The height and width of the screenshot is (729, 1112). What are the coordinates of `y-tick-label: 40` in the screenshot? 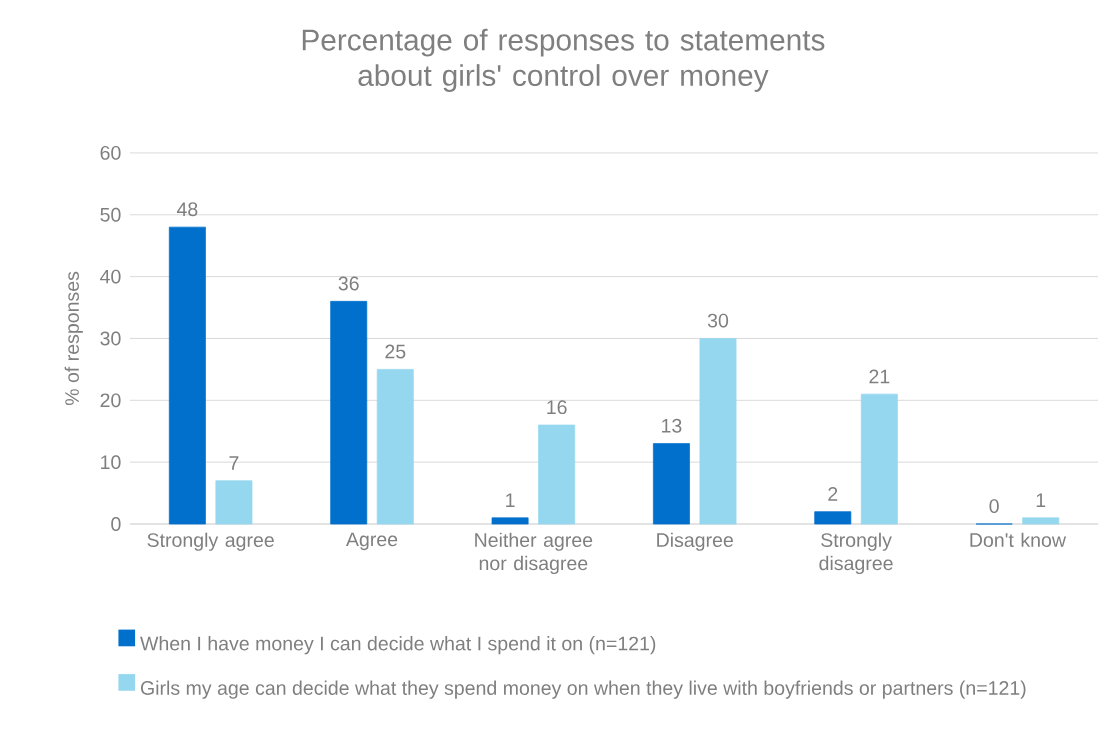 It's located at (110, 276).